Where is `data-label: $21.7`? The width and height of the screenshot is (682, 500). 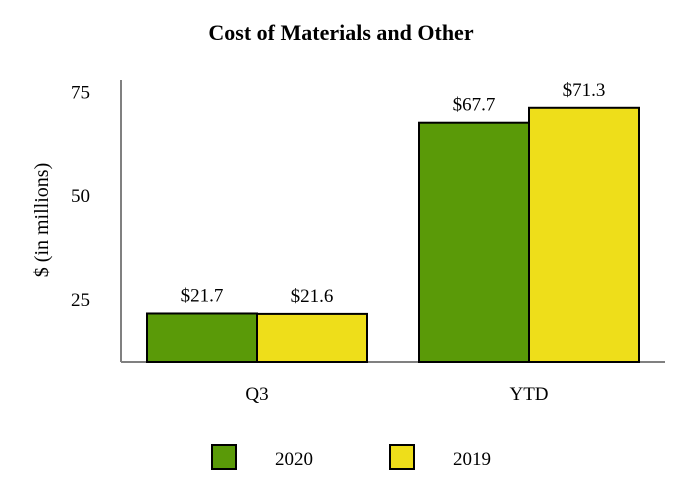 data-label: $21.7 is located at coordinates (202, 295).